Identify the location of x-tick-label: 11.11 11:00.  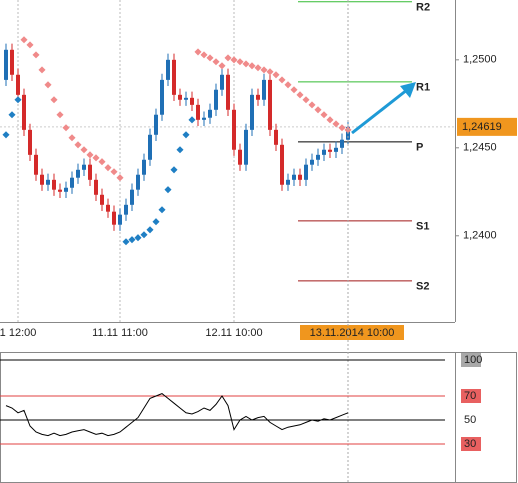
(120, 333).